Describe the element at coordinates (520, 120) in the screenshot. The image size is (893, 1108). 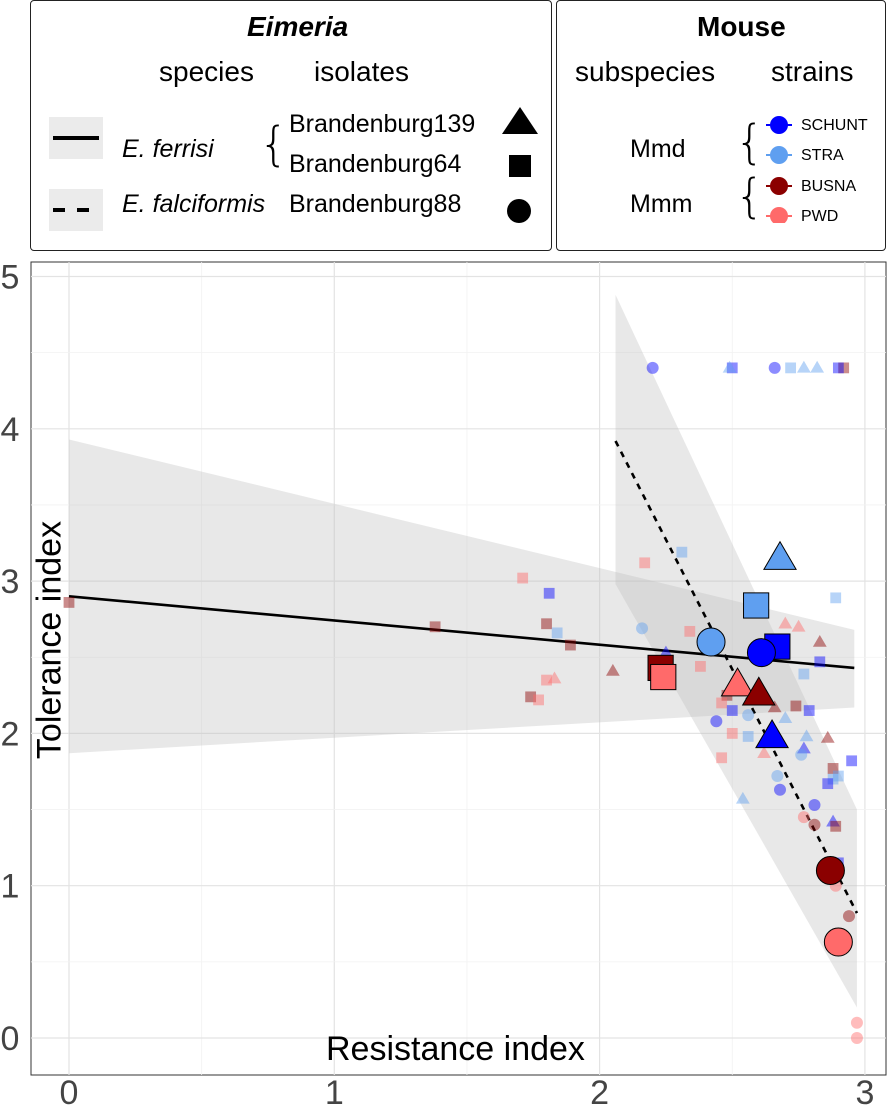
I see `triangle-shape-icon` at that location.